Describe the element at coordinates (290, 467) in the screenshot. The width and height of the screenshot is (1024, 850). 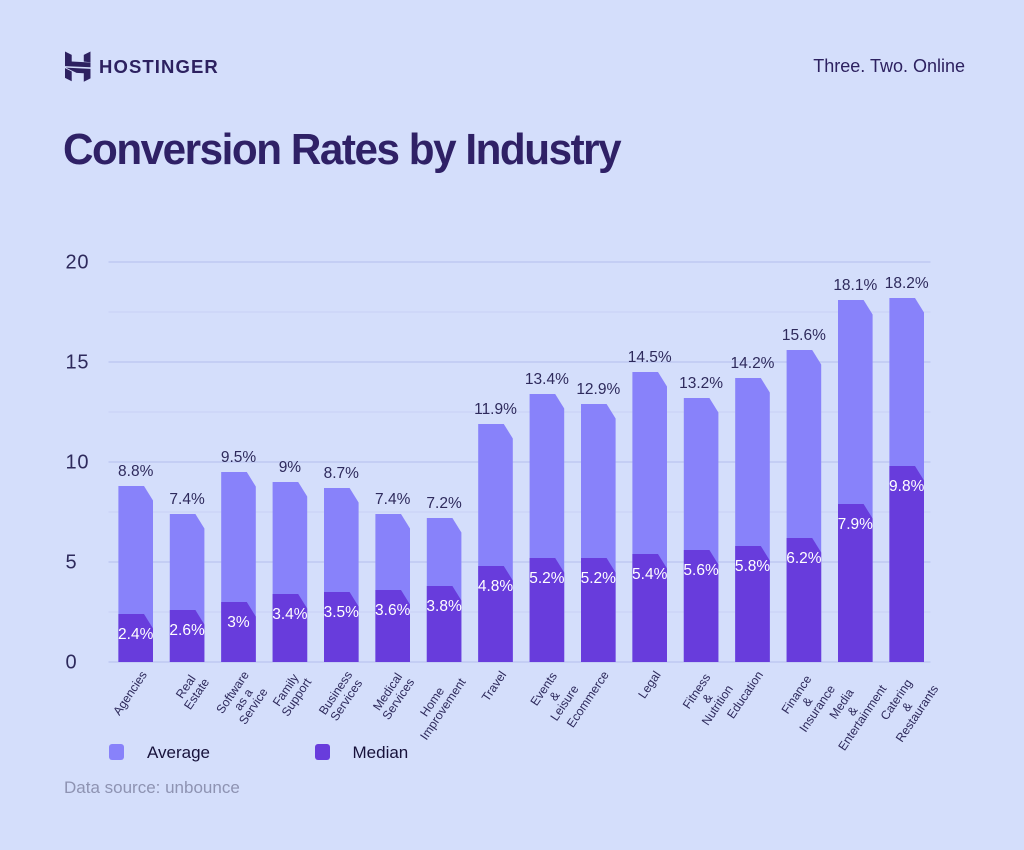
I see `svg-text: 9%` at that location.